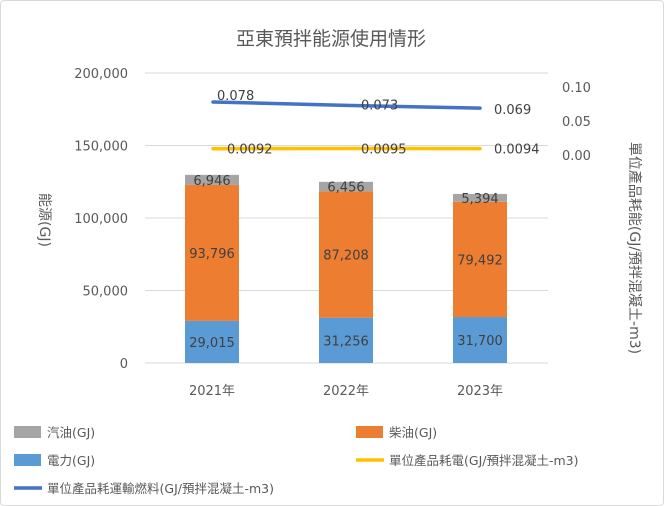 This screenshot has width=664, height=506. I want to click on left-tick-label: 200,000, so click(101, 74).